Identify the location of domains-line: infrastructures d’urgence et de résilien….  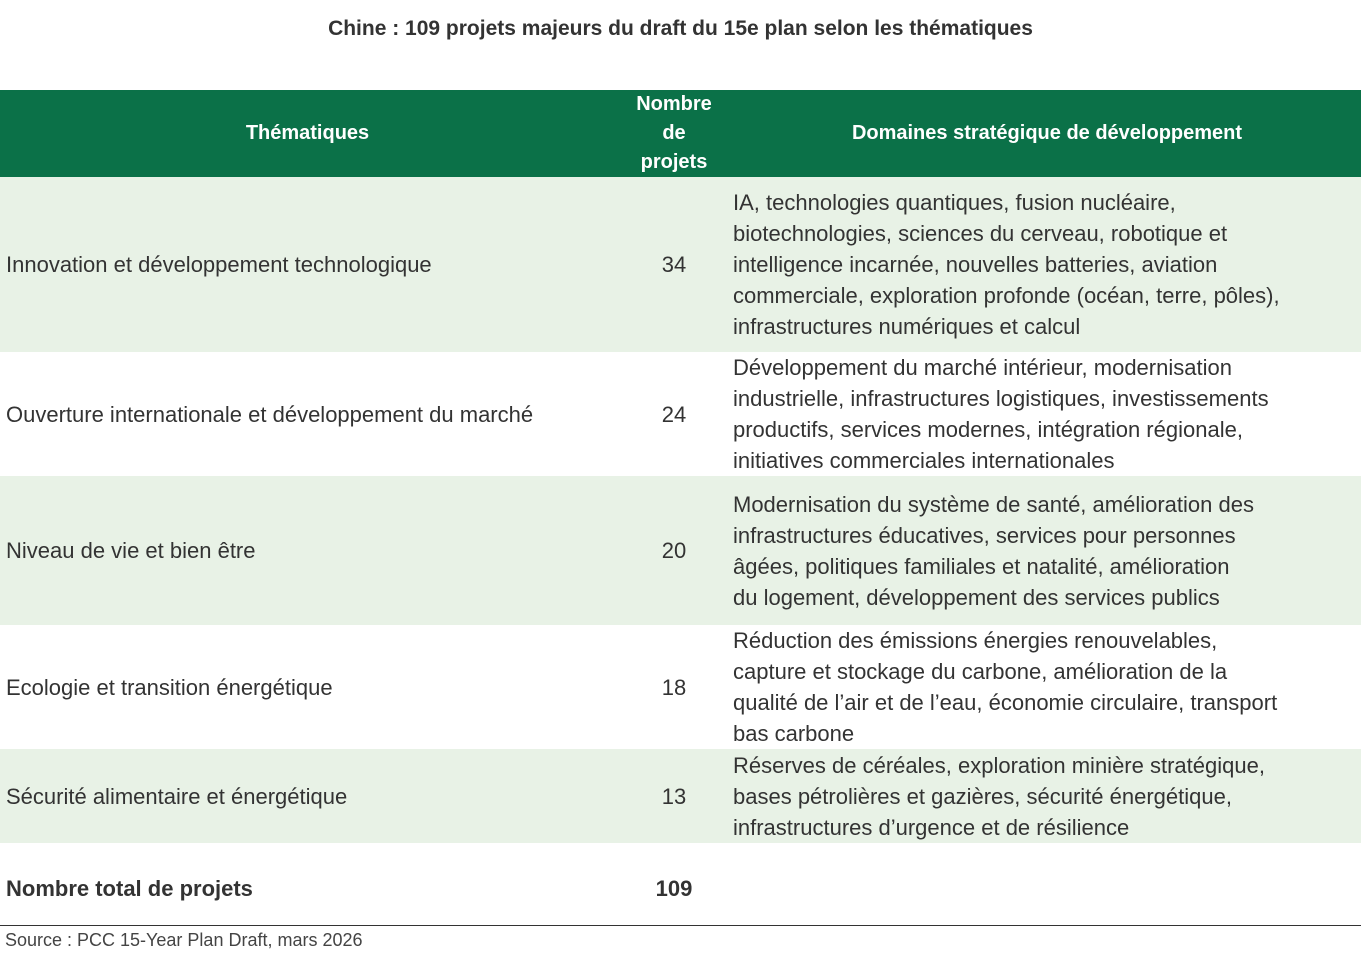
(931, 827).